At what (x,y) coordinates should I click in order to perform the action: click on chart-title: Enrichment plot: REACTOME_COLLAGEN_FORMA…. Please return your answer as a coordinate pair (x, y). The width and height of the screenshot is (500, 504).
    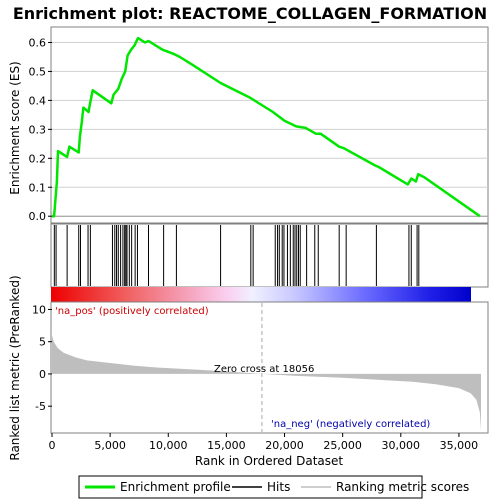
    Looking at the image, I should click on (250, 13).